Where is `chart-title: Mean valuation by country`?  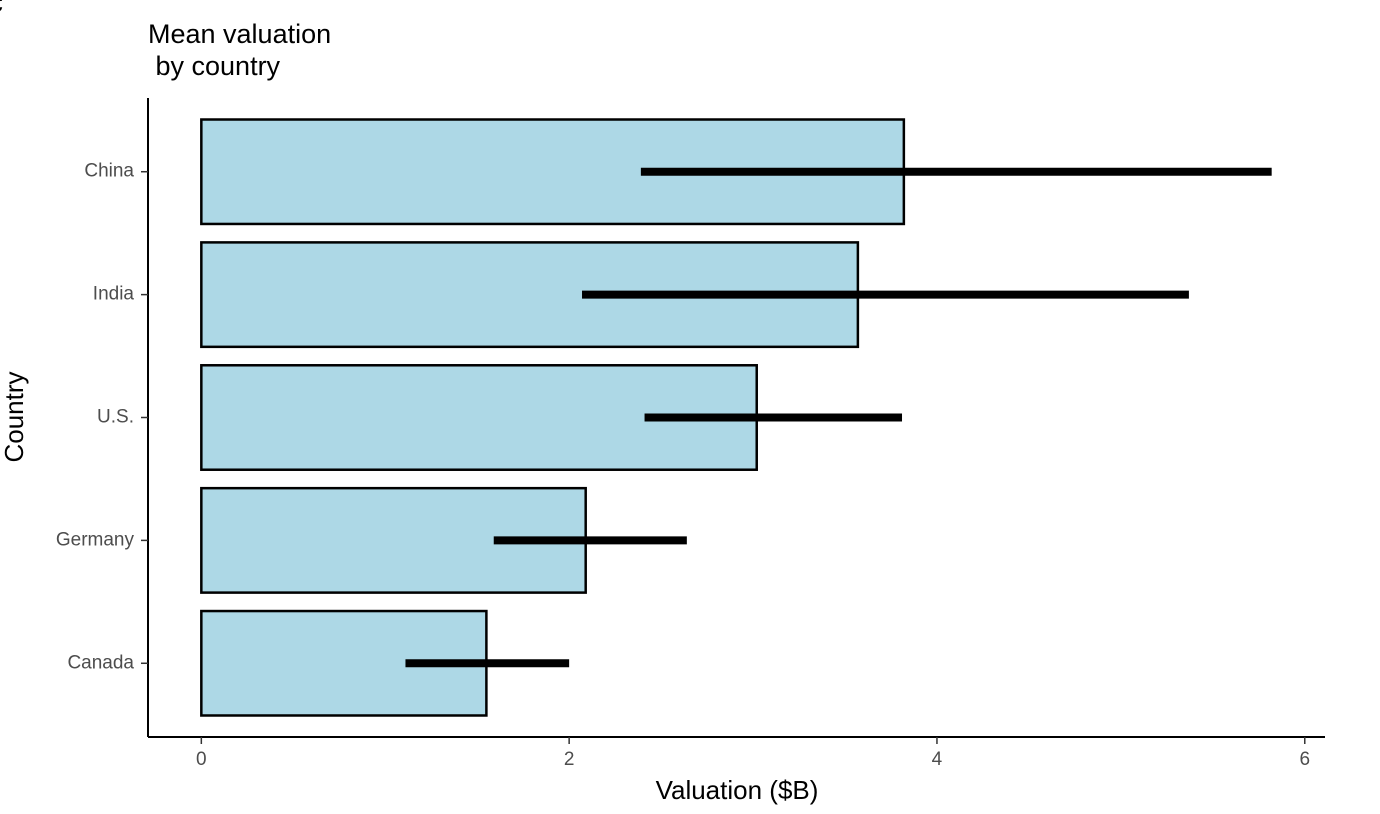 chart-title: Mean valuation by country is located at coordinates (240, 50).